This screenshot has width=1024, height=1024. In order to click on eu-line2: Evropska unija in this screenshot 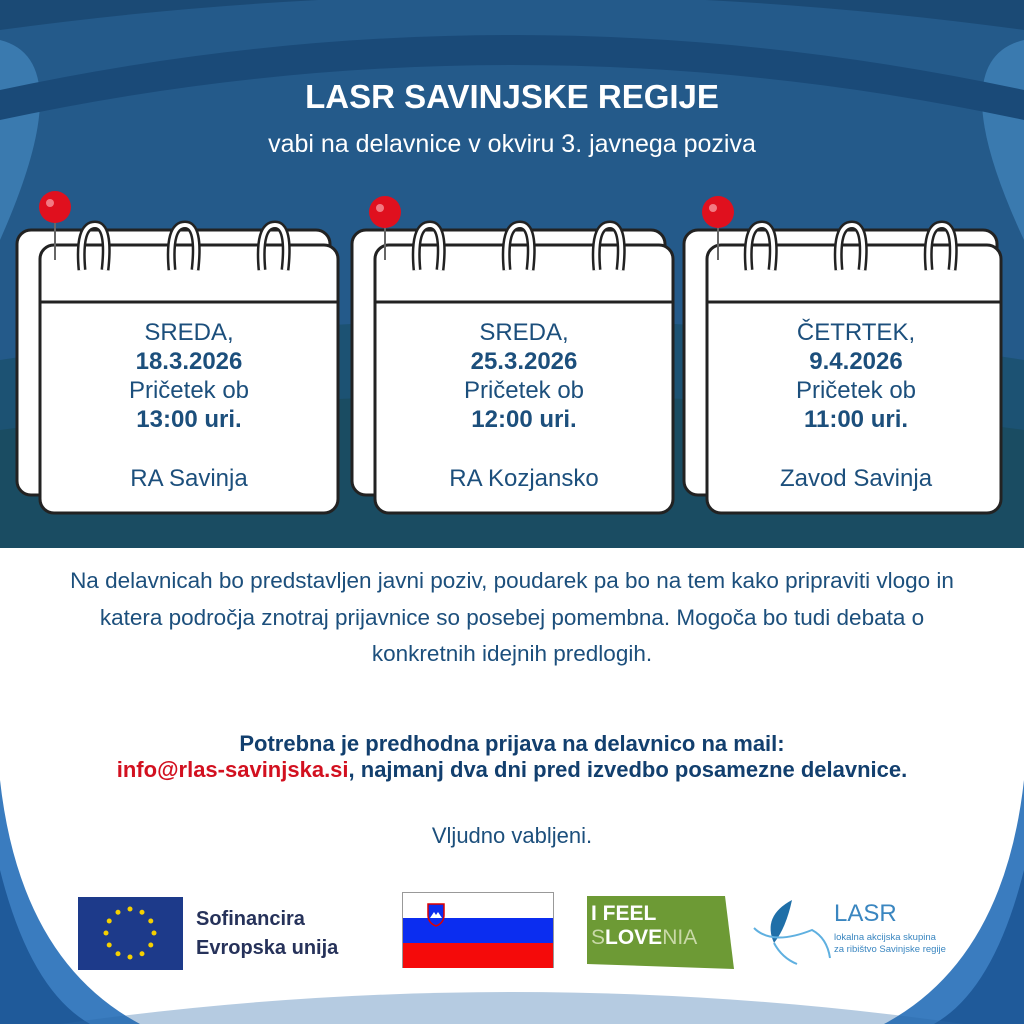, I will do `click(267, 948)`.